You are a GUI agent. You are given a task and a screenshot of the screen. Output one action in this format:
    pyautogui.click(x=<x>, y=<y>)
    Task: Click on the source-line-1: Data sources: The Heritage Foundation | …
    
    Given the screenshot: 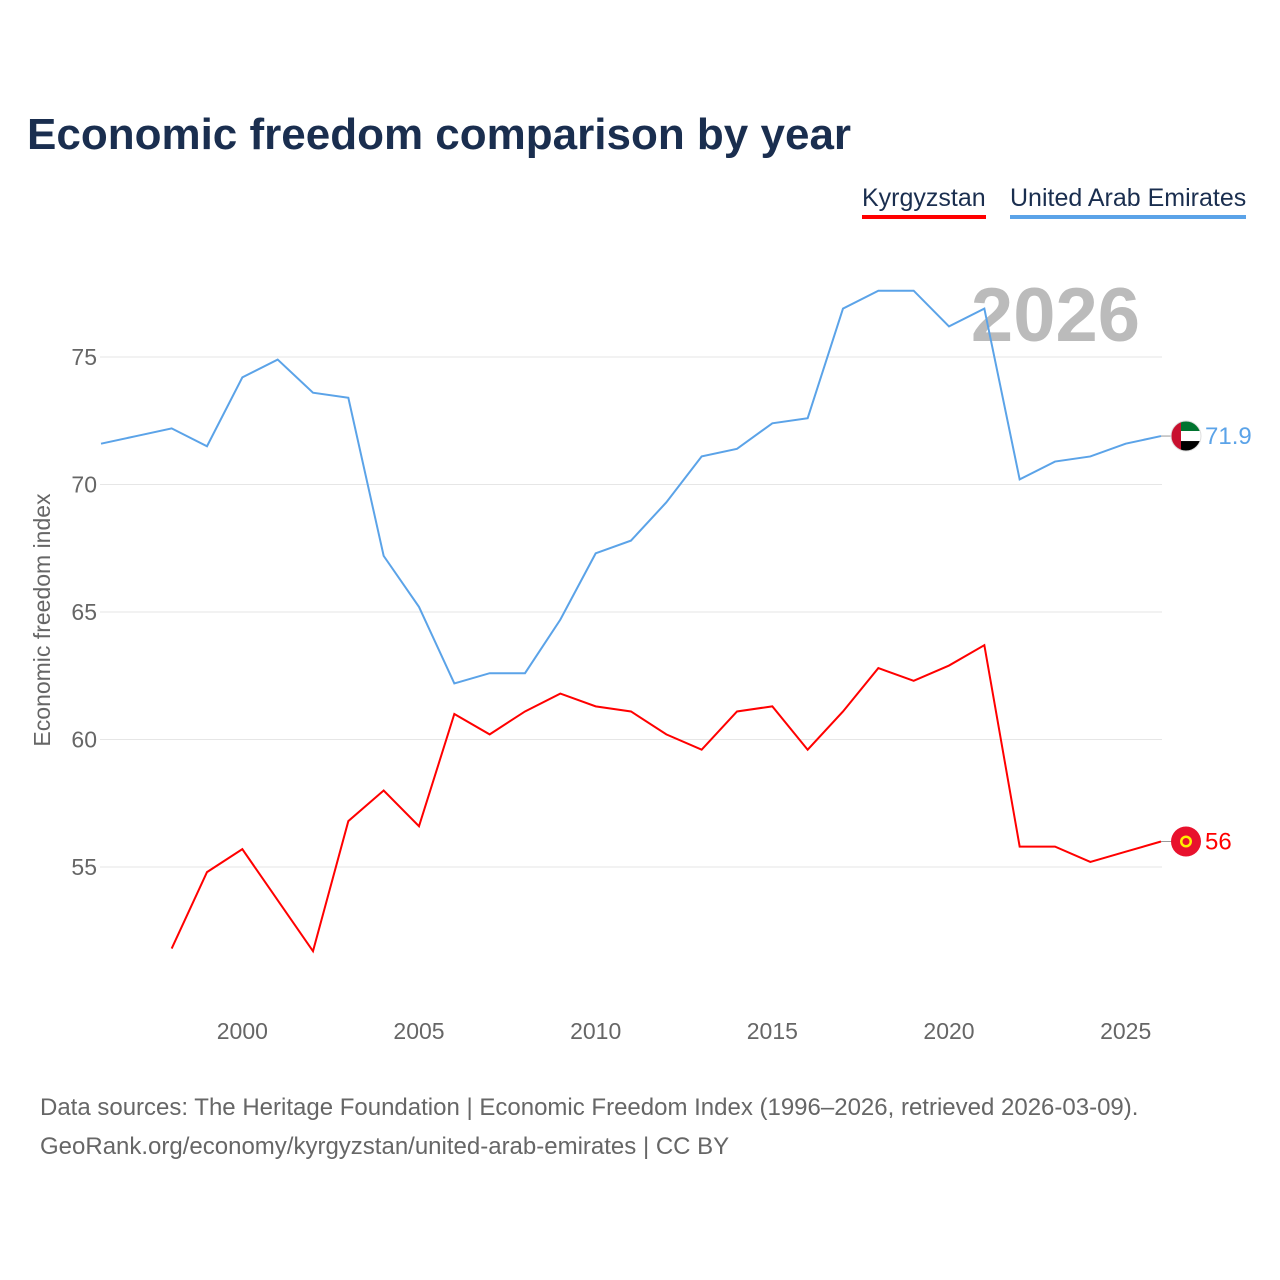 What is the action you would take?
    pyautogui.click(x=589, y=1107)
    